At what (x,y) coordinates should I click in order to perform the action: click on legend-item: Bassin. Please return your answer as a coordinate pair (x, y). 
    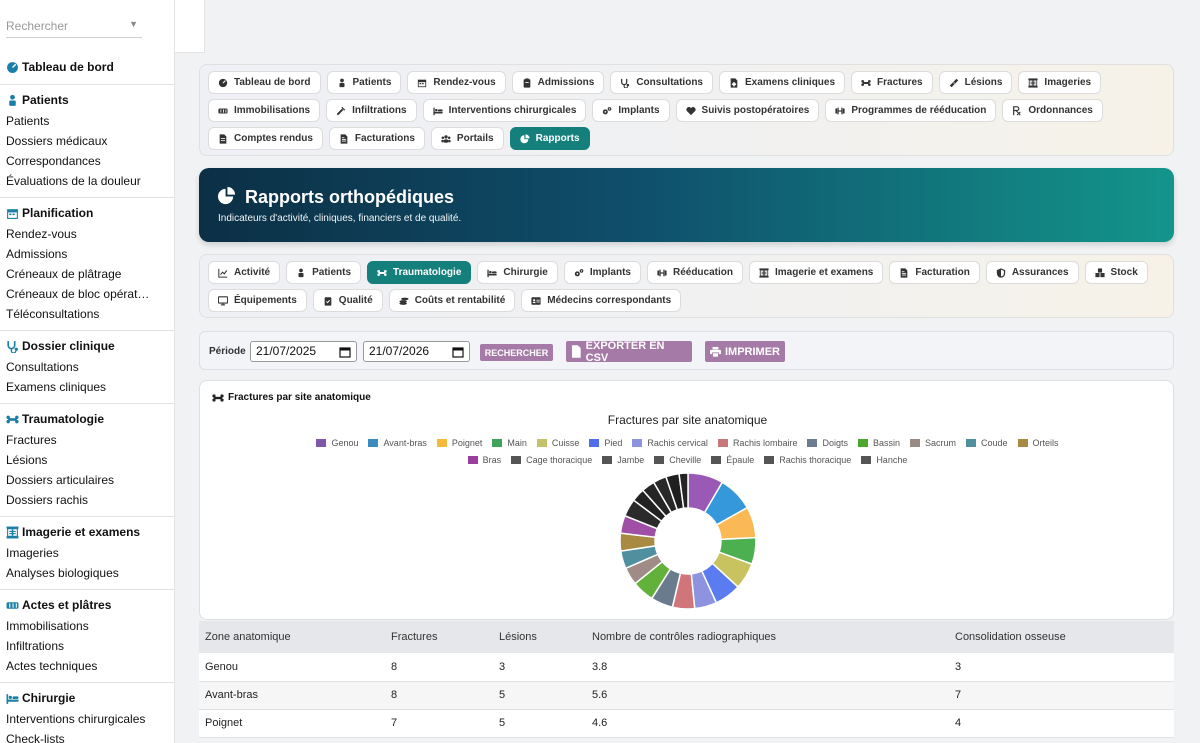
    Looking at the image, I should click on (878, 443).